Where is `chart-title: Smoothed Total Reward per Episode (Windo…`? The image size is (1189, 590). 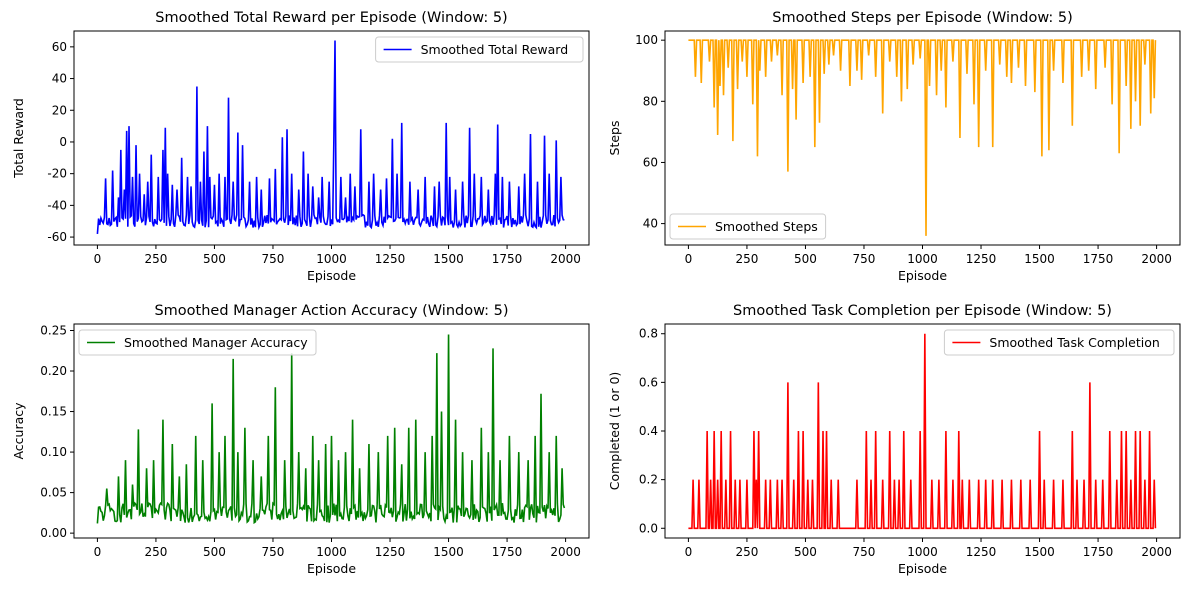
chart-title: Smoothed Total Reward per Episode (Windo… is located at coordinates (331, 18).